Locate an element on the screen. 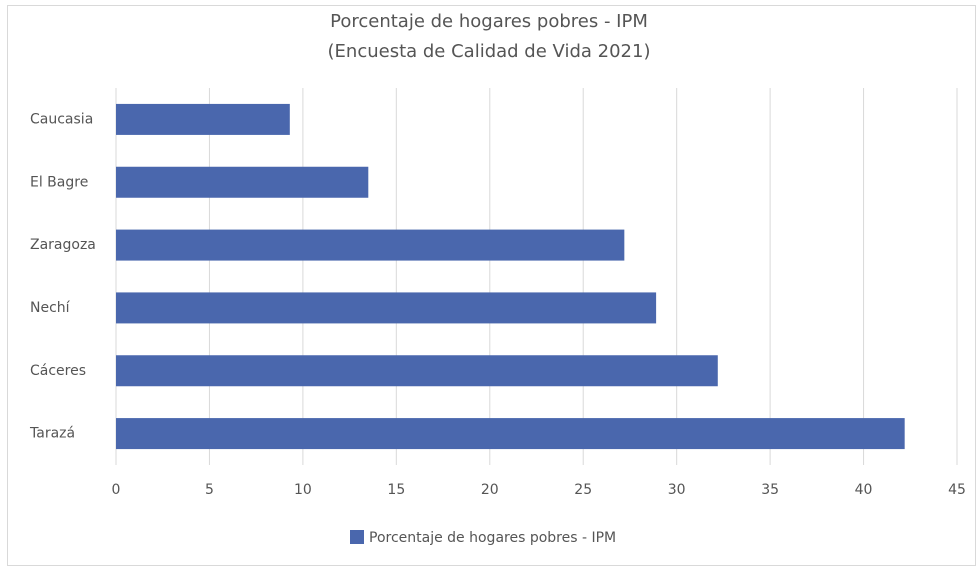 The image size is (977, 567). legend-swatch is located at coordinates (357, 537).